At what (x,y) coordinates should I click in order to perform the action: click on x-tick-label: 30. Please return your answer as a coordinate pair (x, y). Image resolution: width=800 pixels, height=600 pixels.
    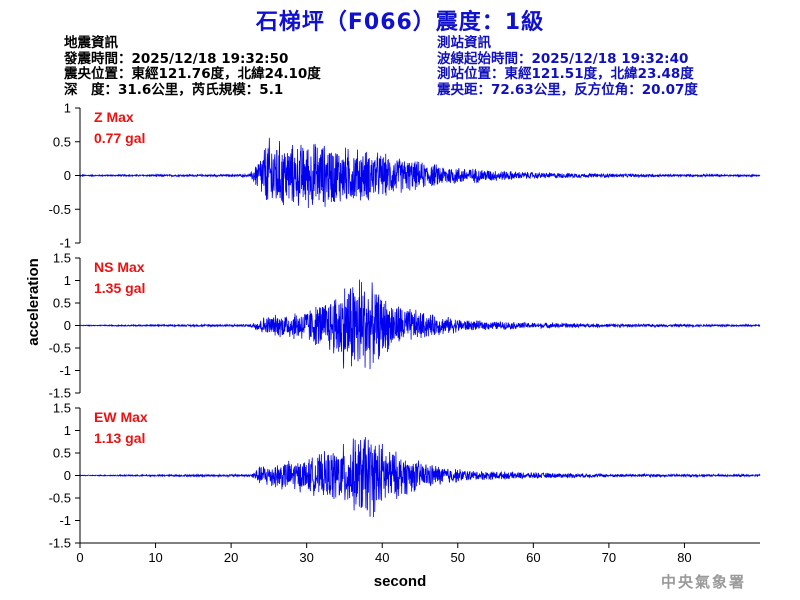
    Looking at the image, I should click on (306, 557).